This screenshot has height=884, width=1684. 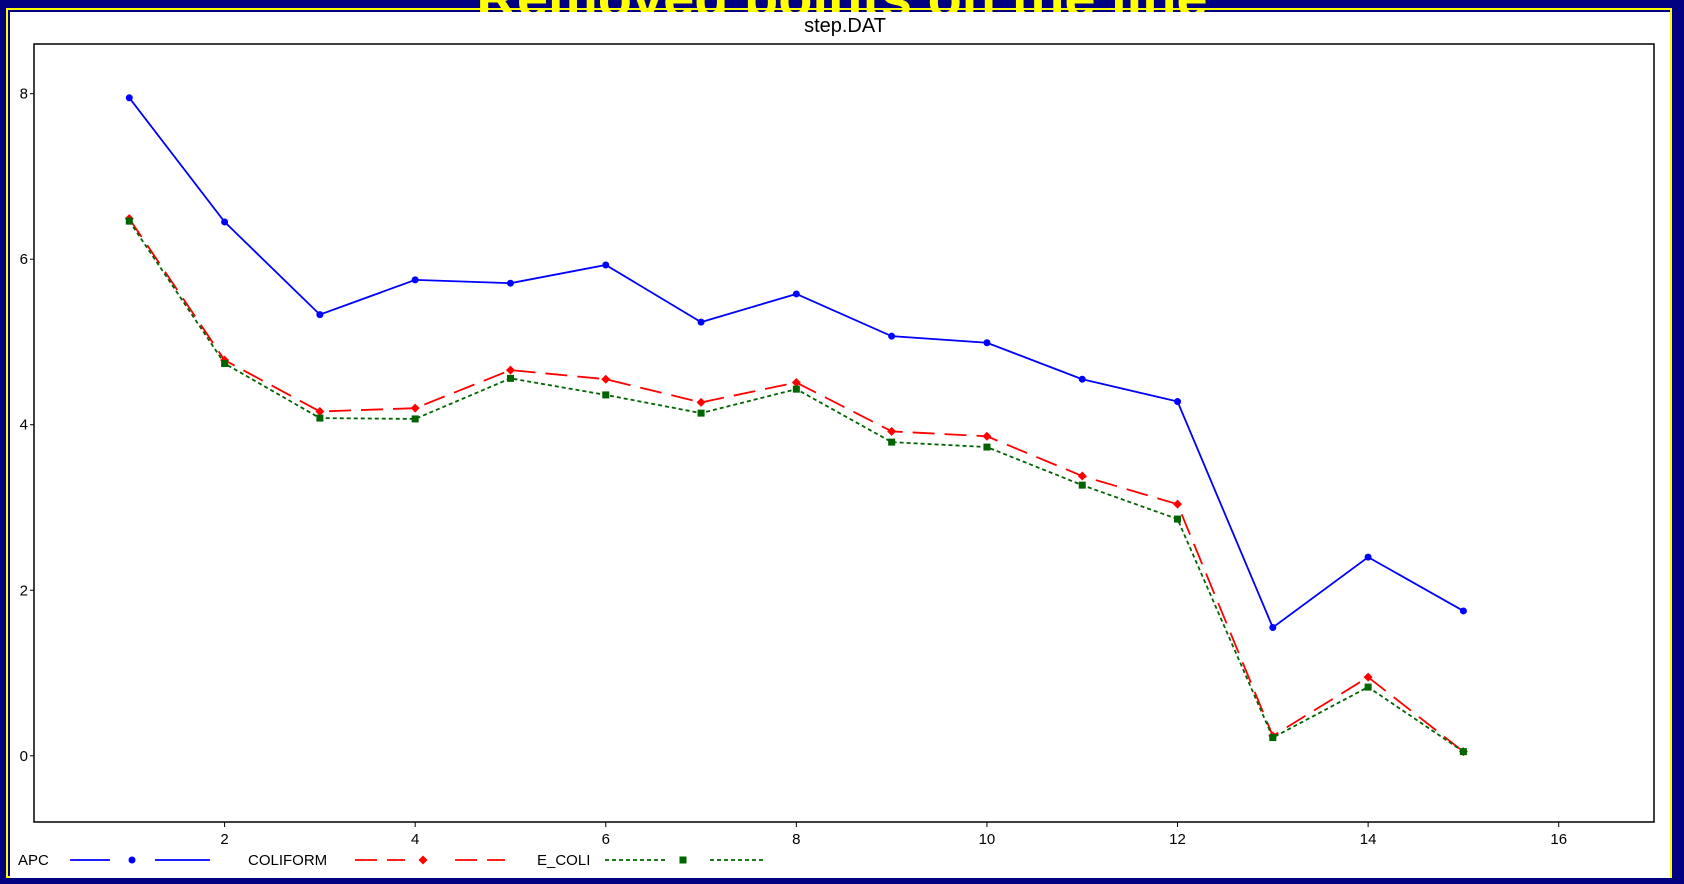 I want to click on x-tick-label: 8, so click(x=796, y=839).